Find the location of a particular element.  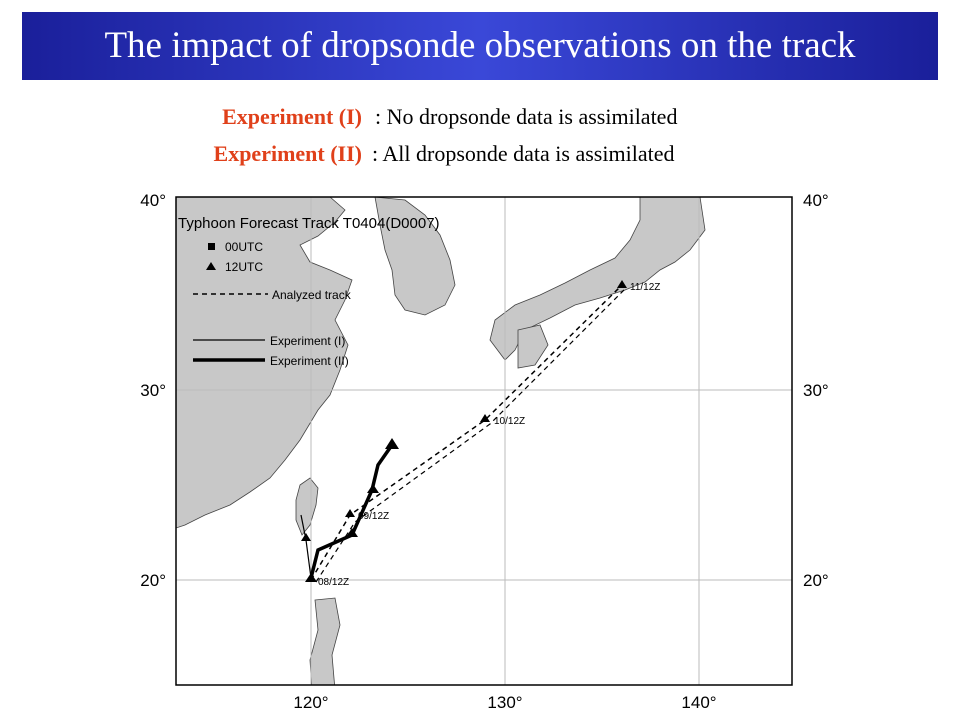

experiment-description: : All dropsonde data is assimilated is located at coordinates (523, 153).